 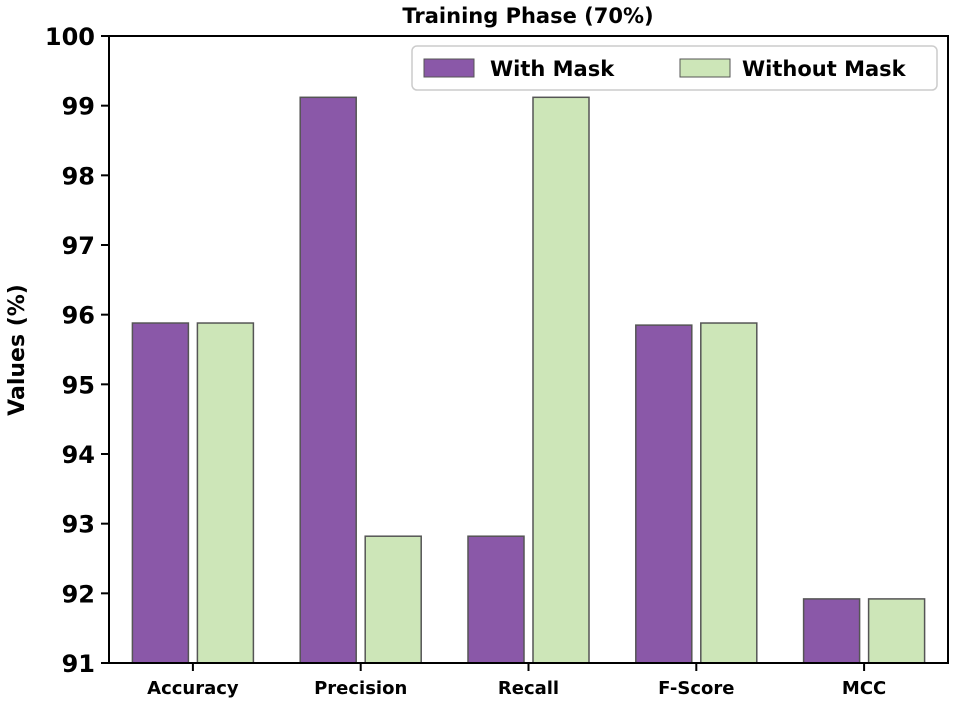 I want to click on bar-with-mask-accuracy, so click(x=160, y=493).